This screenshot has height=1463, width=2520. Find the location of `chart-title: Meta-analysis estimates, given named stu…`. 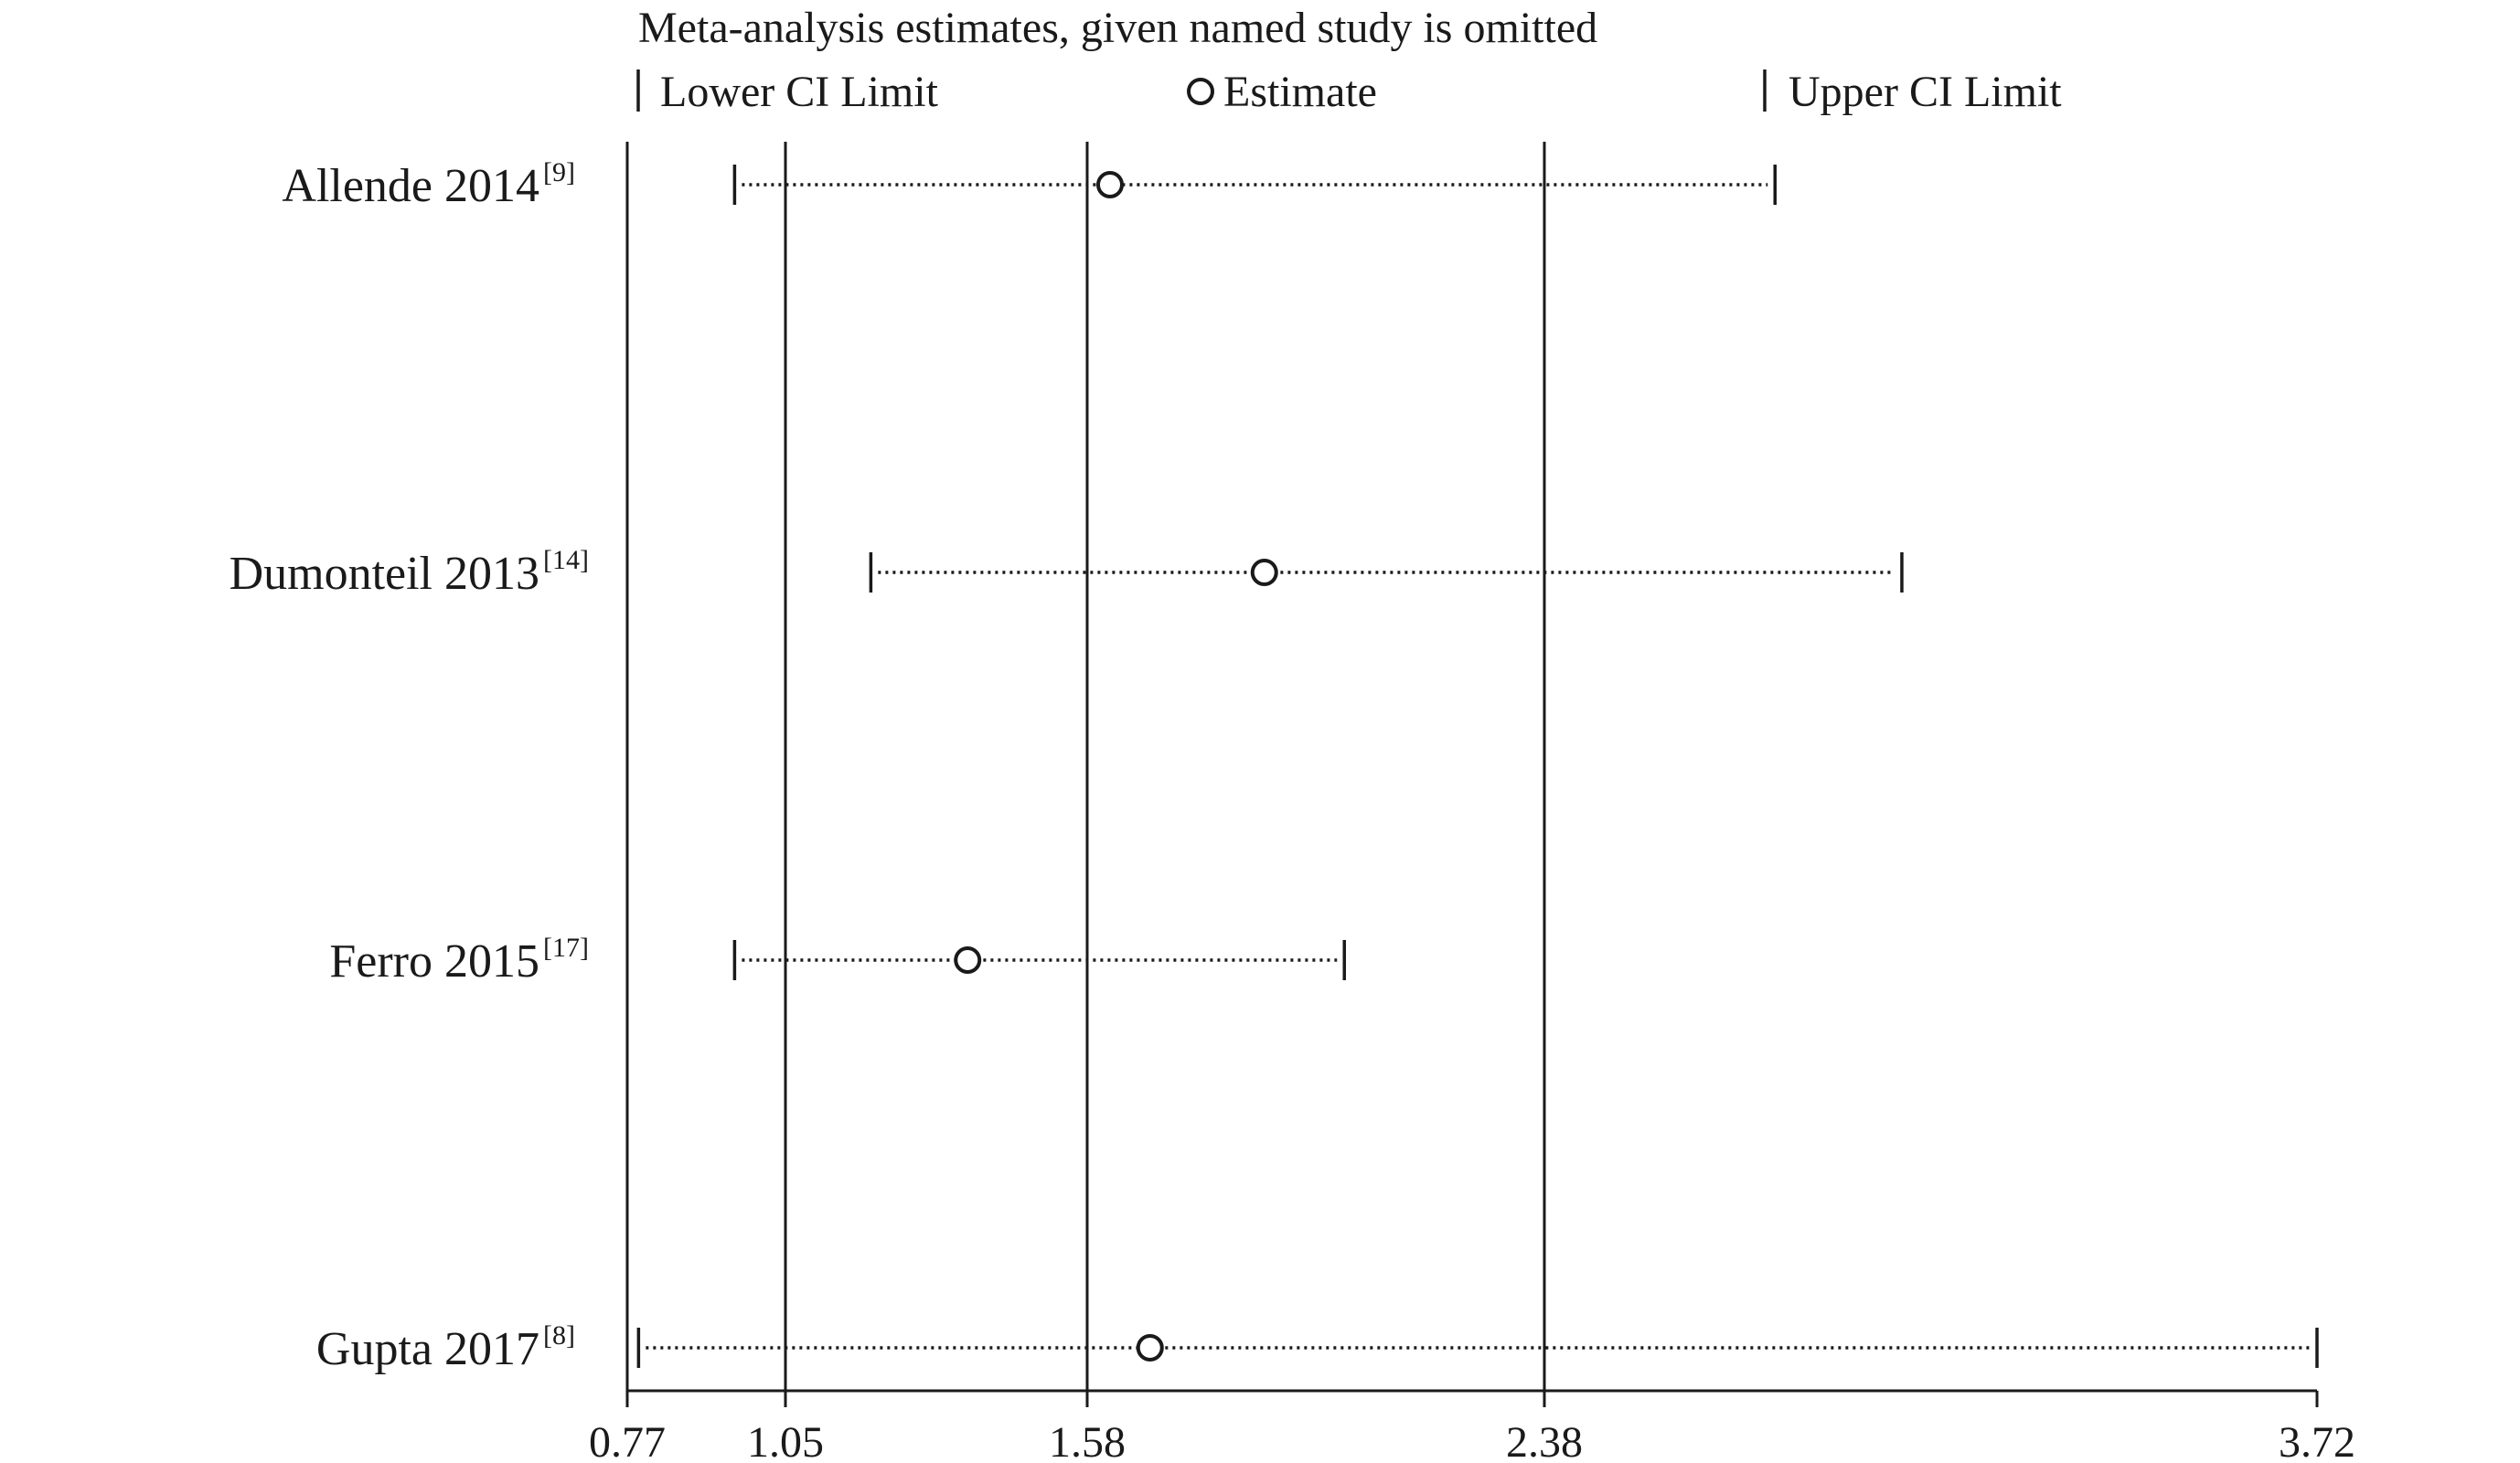

chart-title: Meta-analysis estimates, given named stu… is located at coordinates (1117, 28).